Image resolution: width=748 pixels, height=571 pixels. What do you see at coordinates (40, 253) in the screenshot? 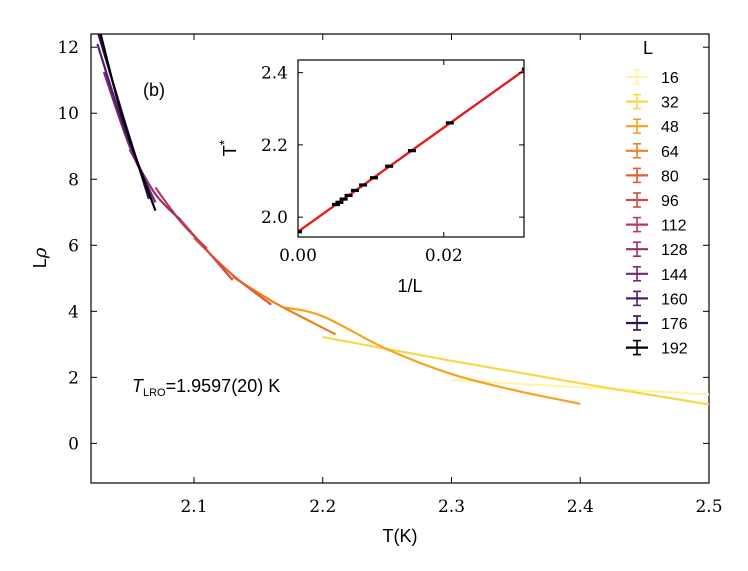
I see `y-label-rho: ρ` at bounding box center [40, 253].